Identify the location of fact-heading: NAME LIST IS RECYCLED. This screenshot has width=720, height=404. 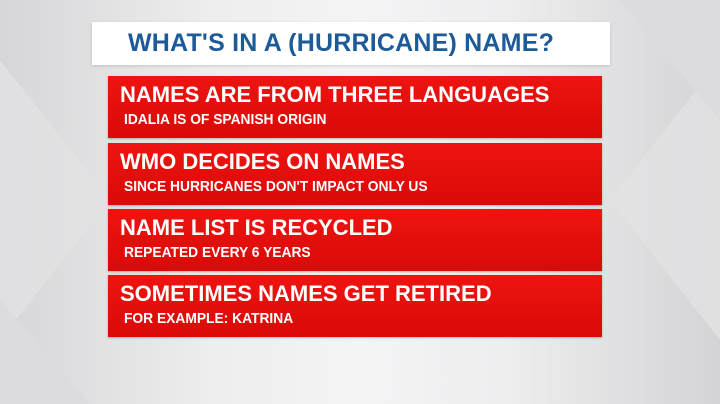
(256, 227).